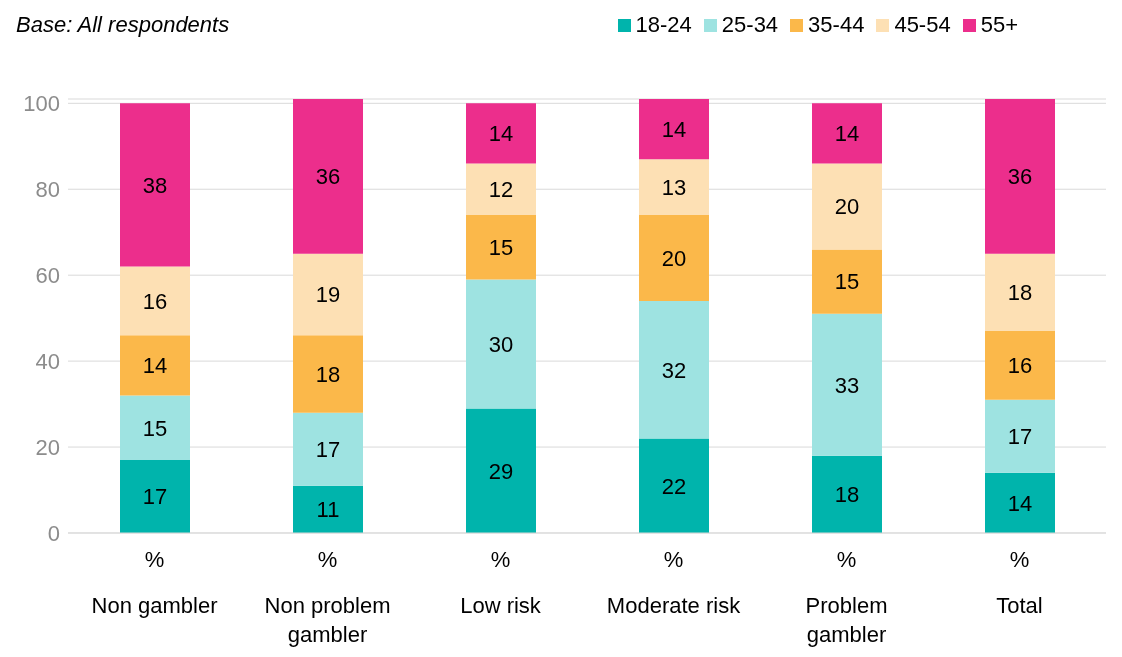  I want to click on legend-label: 45-54, so click(922, 25).